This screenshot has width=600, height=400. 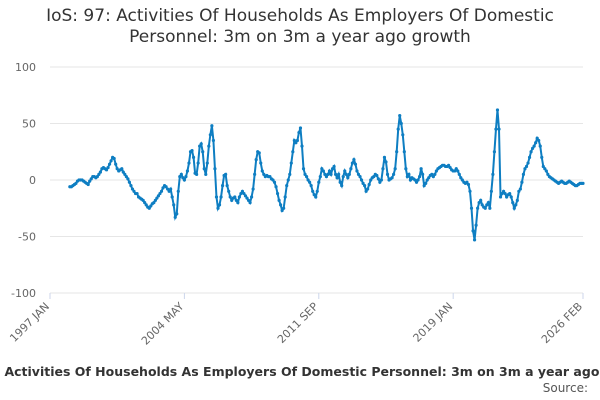 What do you see at coordinates (32, 180) in the screenshot?
I see `y-tick-label: 0` at bounding box center [32, 180].